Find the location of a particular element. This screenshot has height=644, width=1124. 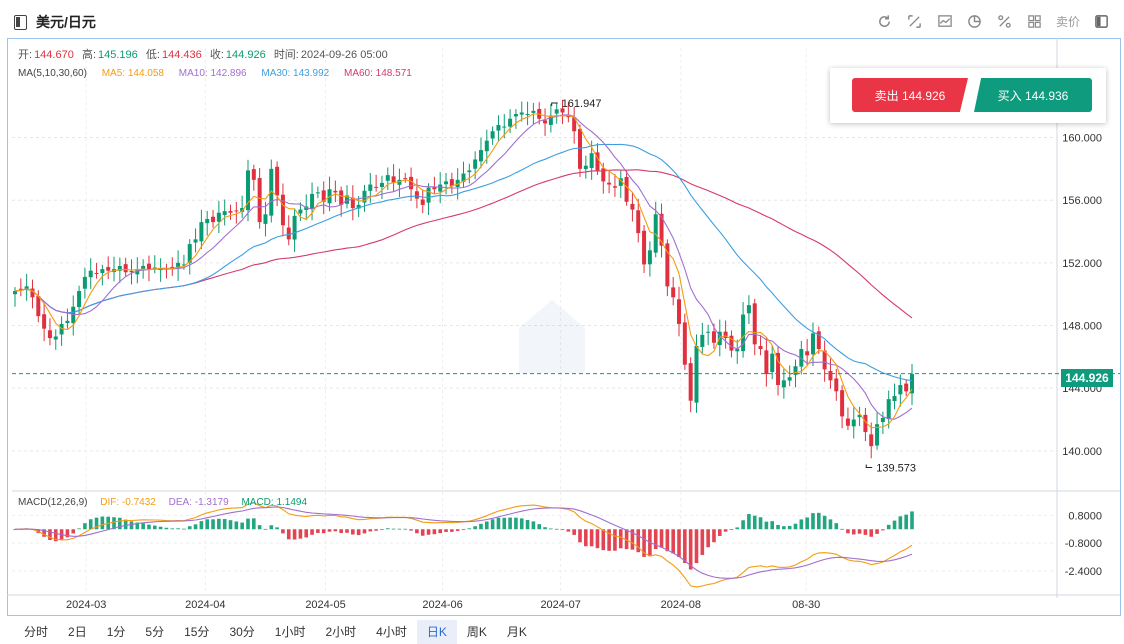

grid-layout-icon is located at coordinates (1035, 21).